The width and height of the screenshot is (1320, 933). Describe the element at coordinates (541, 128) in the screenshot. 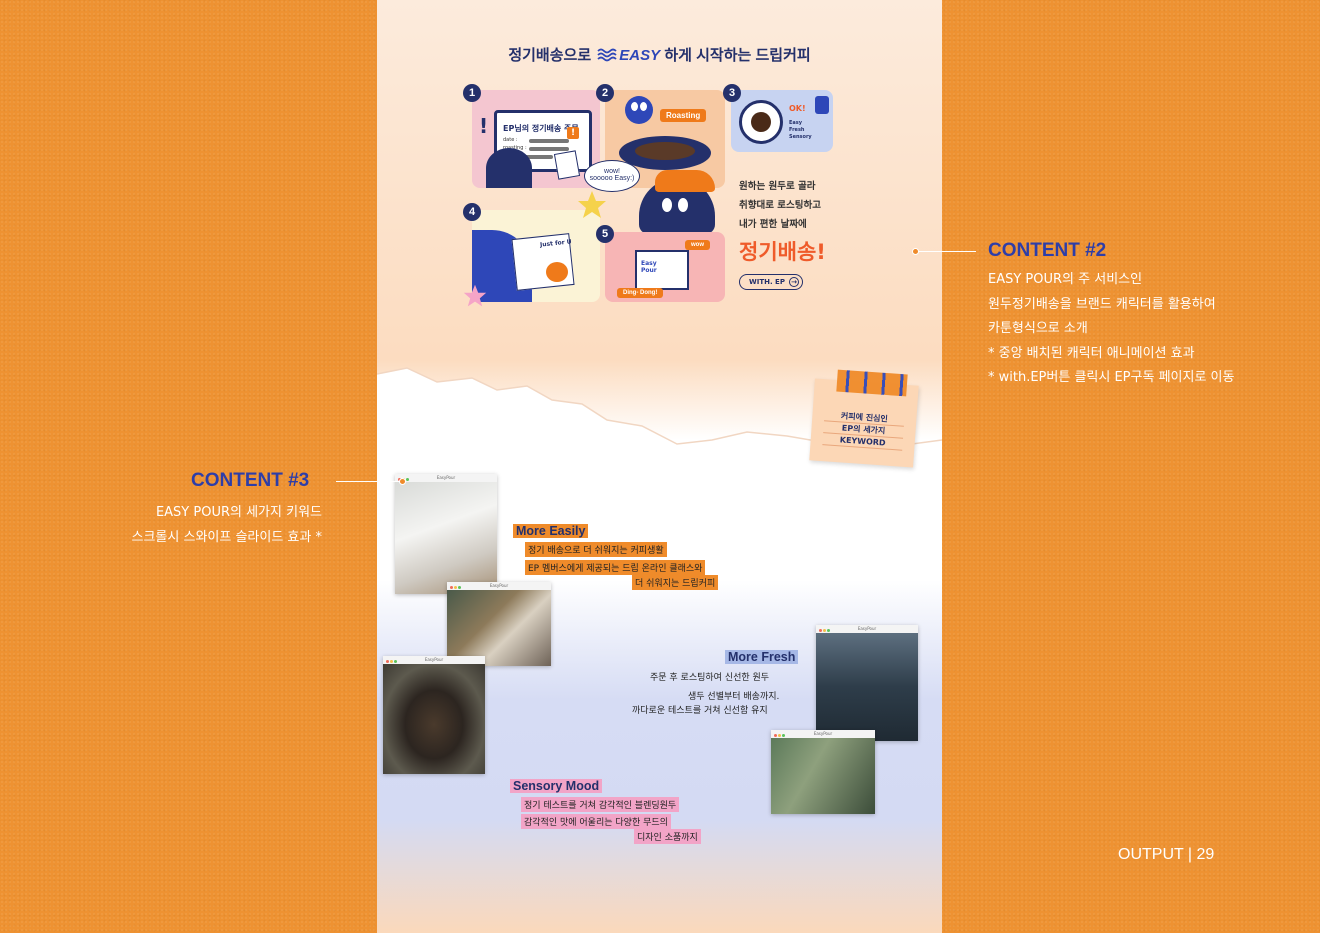

I see `order-title: EP님의 정기배송 주문` at that location.